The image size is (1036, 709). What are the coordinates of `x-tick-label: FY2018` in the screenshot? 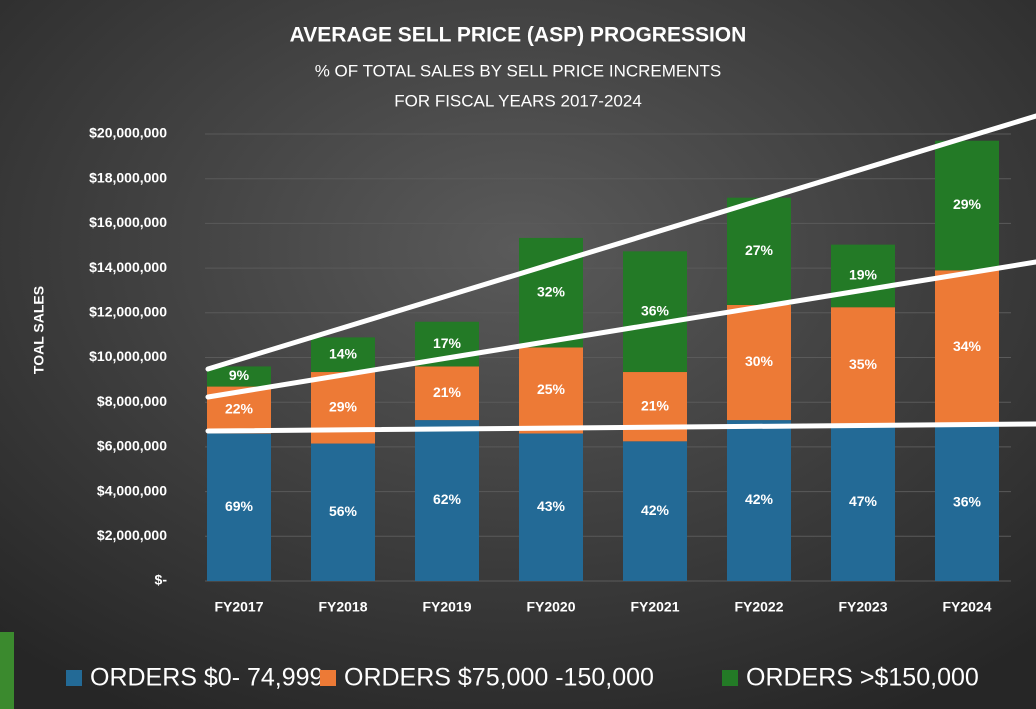 It's located at (342, 607).